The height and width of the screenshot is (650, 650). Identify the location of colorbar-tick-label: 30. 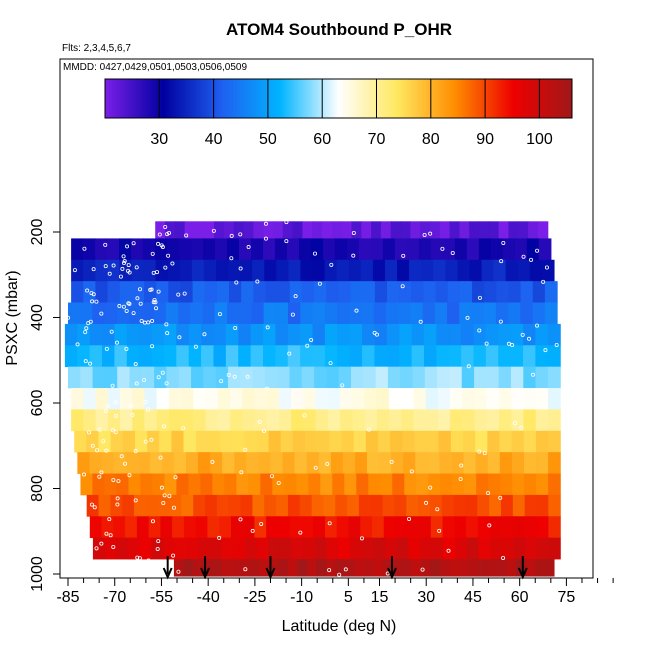
(159, 139).